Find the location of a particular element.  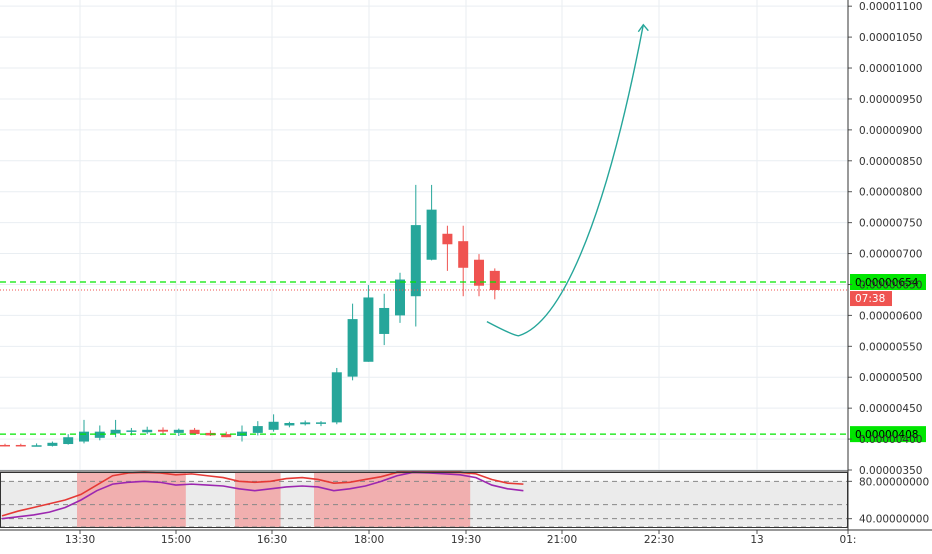

y-tick-label: 0.00000500 is located at coordinates (890, 378).